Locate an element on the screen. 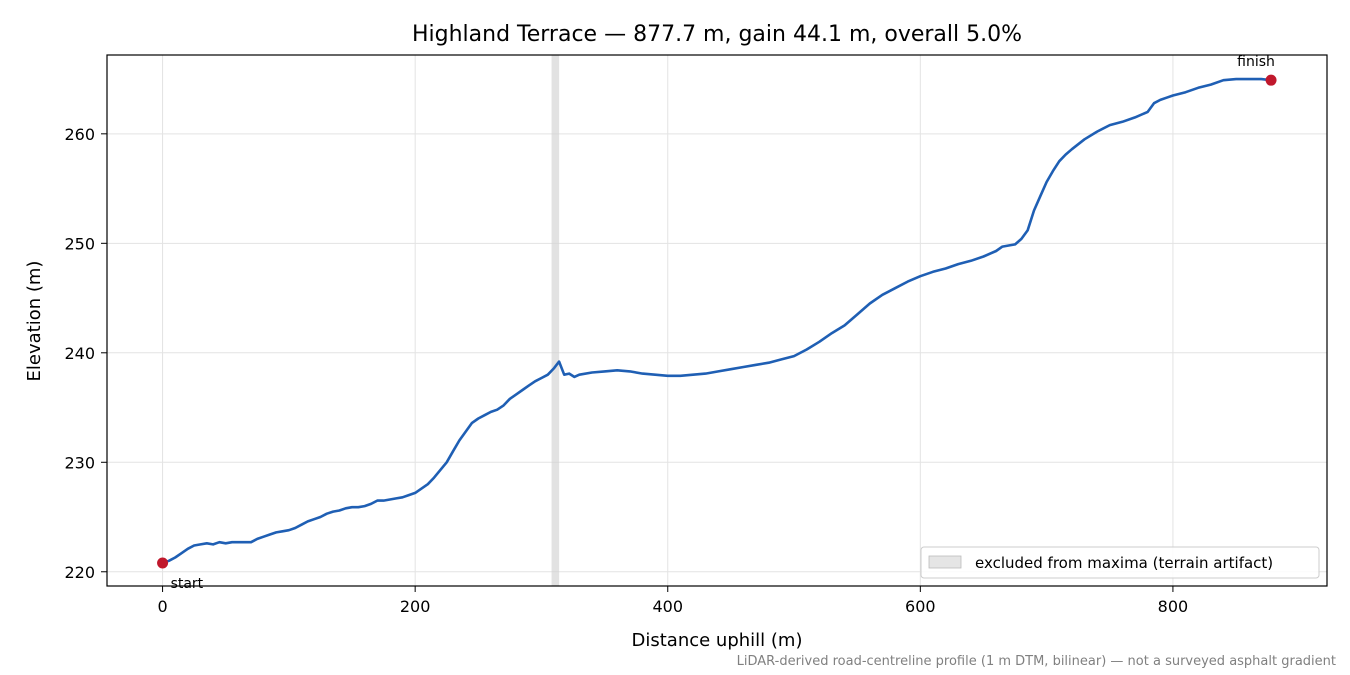 The image size is (1350, 675). finish-label: finish is located at coordinates (1256, 62).